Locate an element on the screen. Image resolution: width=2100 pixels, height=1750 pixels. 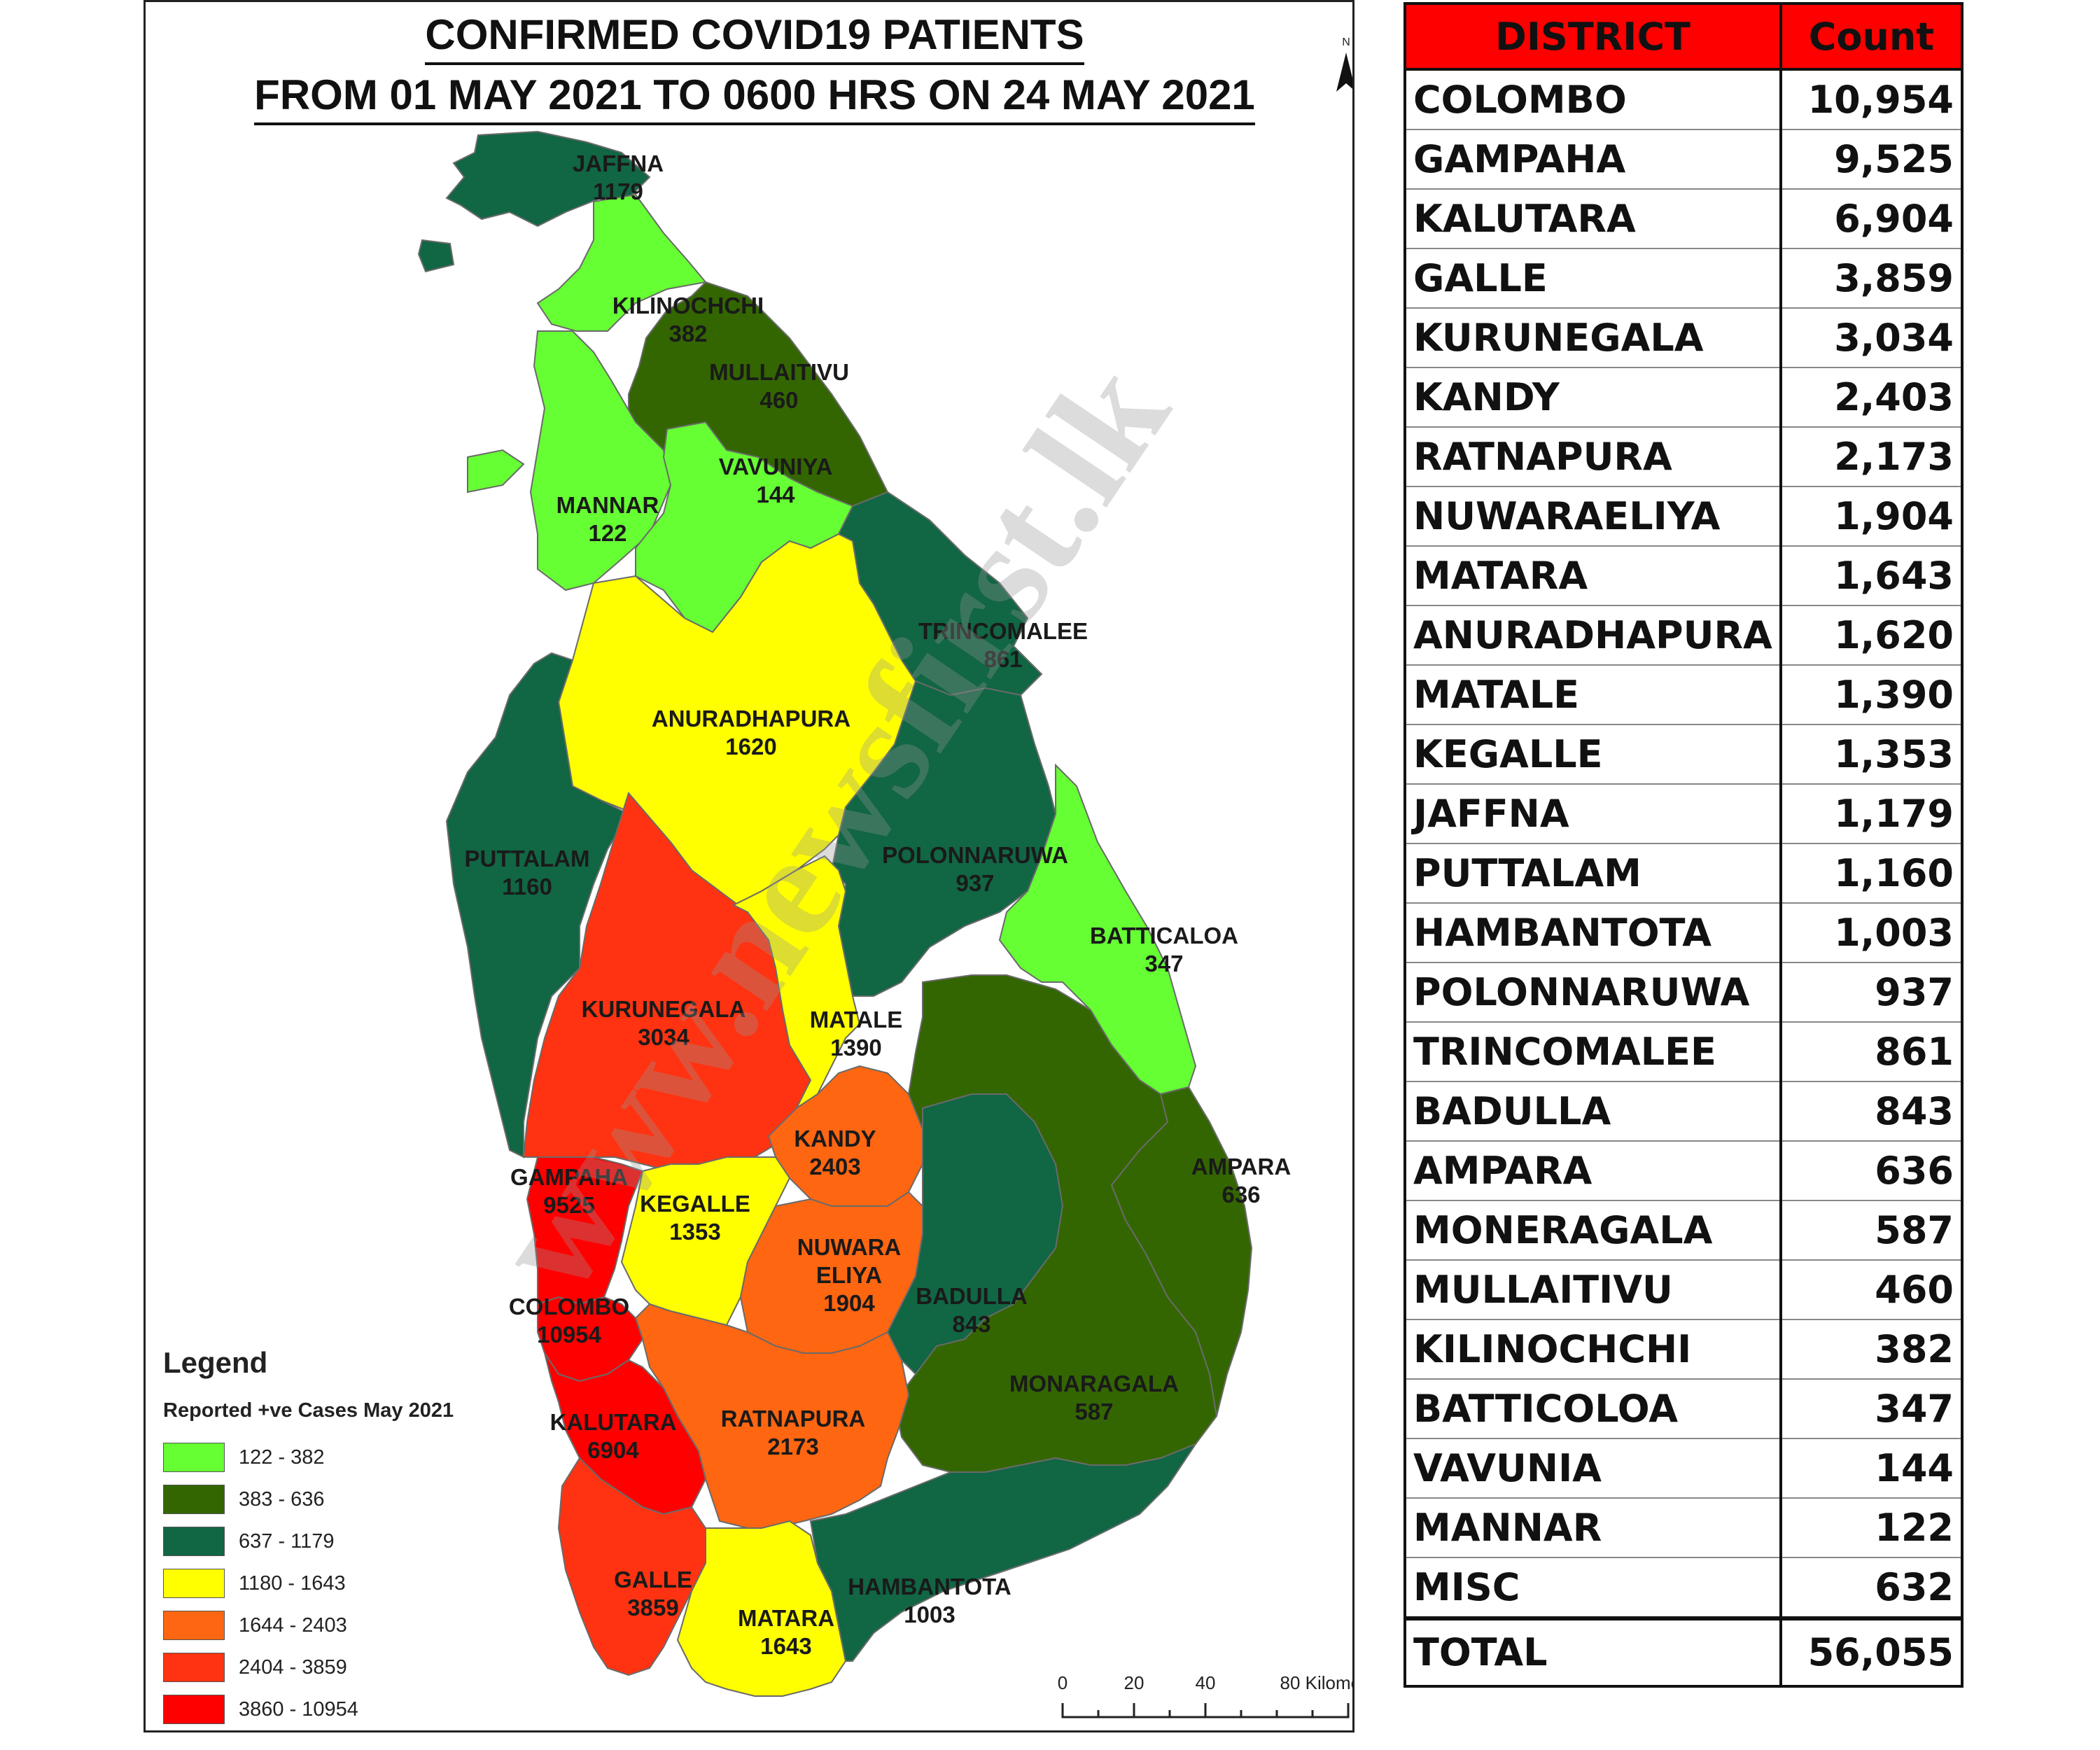
district-cell: VAVUNIA is located at coordinates (1593, 1468).